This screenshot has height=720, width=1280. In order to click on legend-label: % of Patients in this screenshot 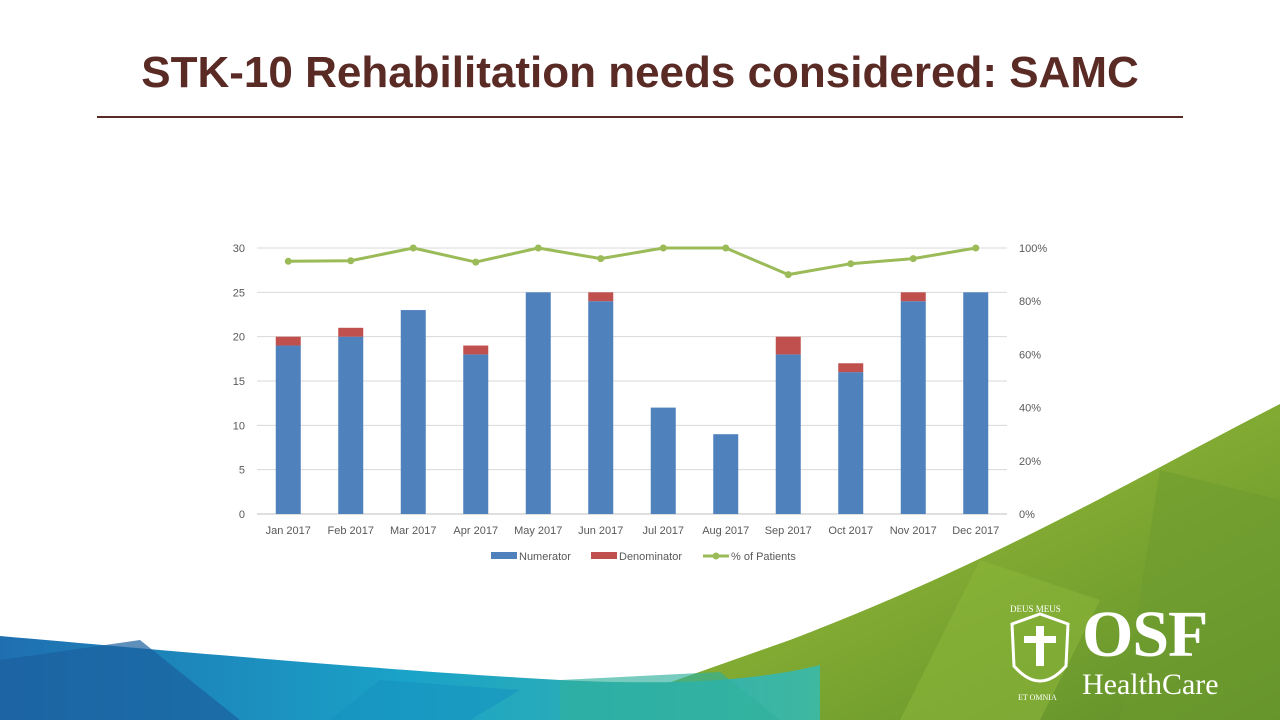, I will do `click(763, 557)`.